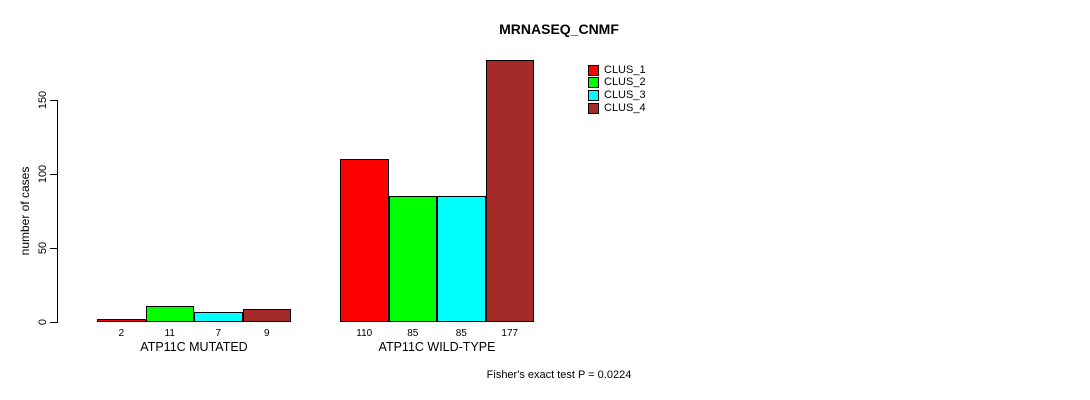  What do you see at coordinates (218, 316) in the screenshot?
I see `bar-clus-3-atp11c-mutated` at bounding box center [218, 316].